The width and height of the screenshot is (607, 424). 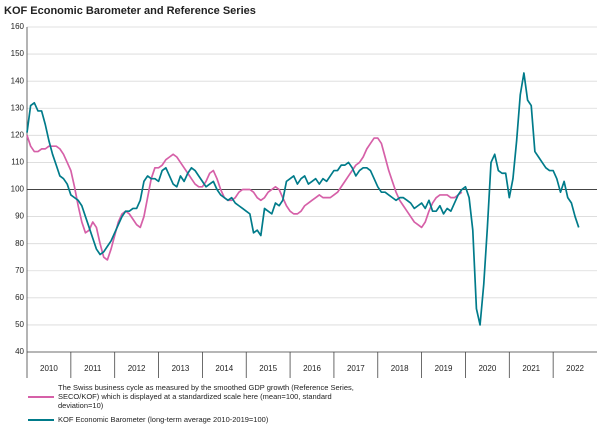 I want to click on x-tick-label: 2020, so click(x=487, y=368).